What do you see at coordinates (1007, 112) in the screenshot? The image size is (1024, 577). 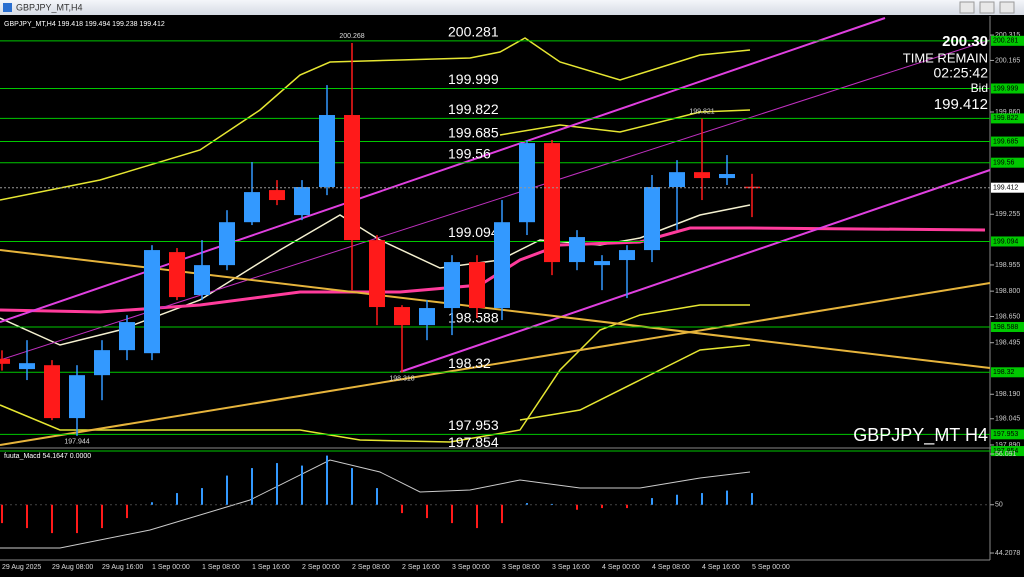 I see `y-tick-label: 199.860` at bounding box center [1007, 112].